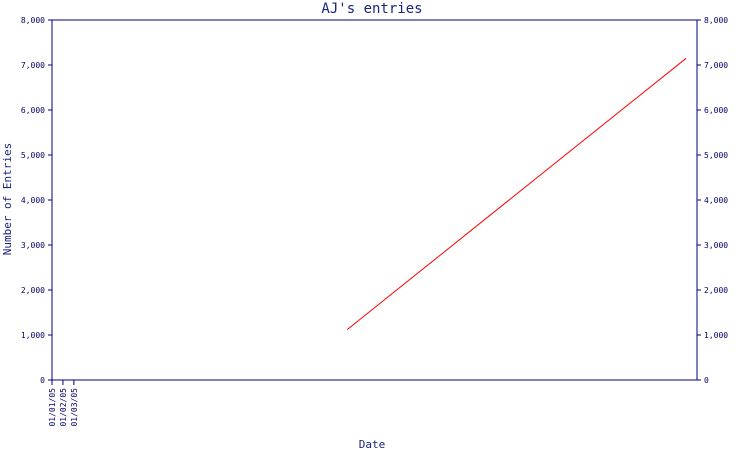 Image resolution: width=750 pixels, height=455 pixels. Describe the element at coordinates (33, 20) in the screenshot. I see `y-tick-label-left: 8,000` at that location.